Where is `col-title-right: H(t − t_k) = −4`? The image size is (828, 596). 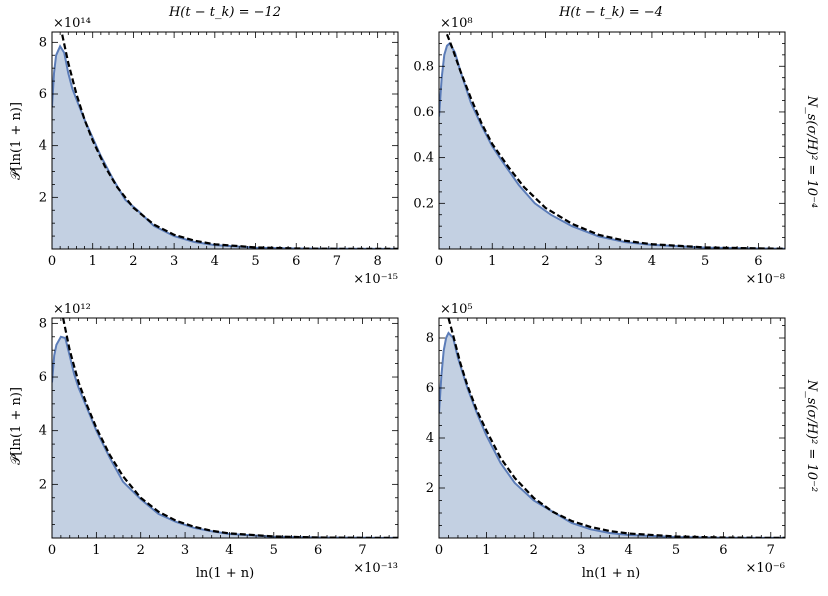
col-title-right: H(t − t_k) = −4 is located at coordinates (610, 12).